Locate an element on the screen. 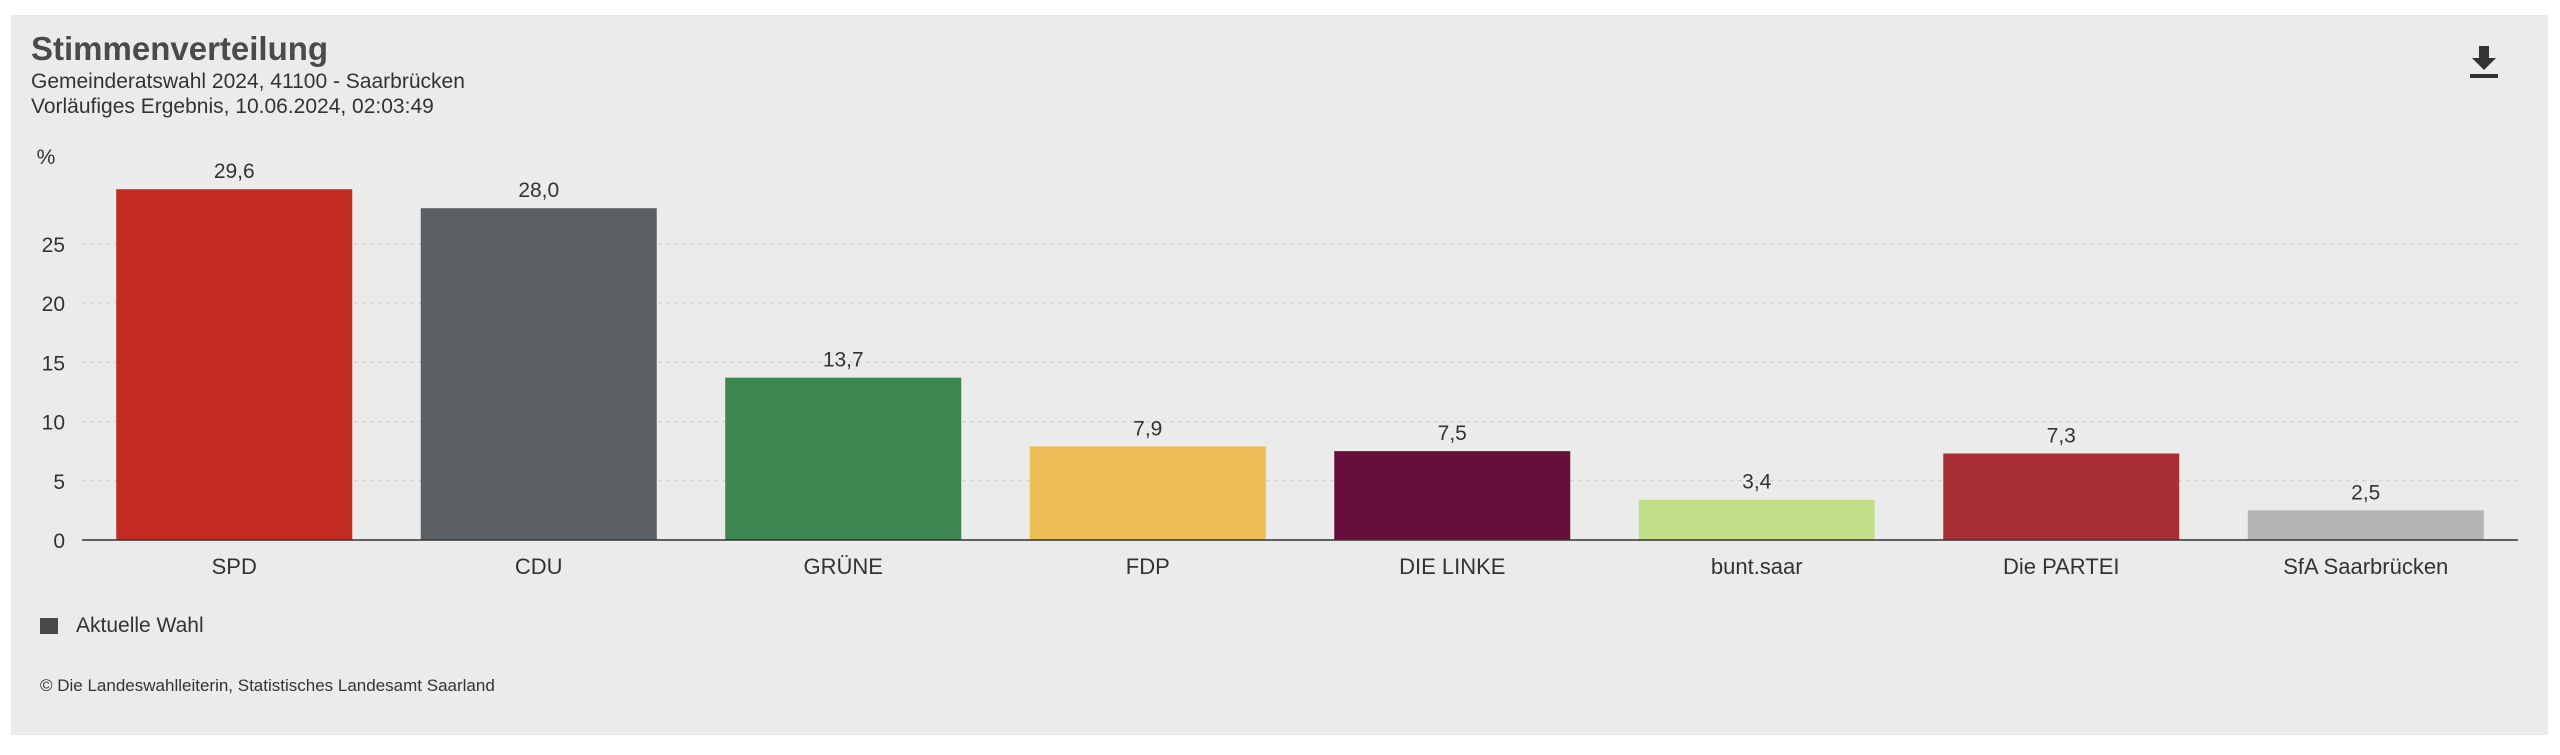  bar-spd is located at coordinates (234, 365).